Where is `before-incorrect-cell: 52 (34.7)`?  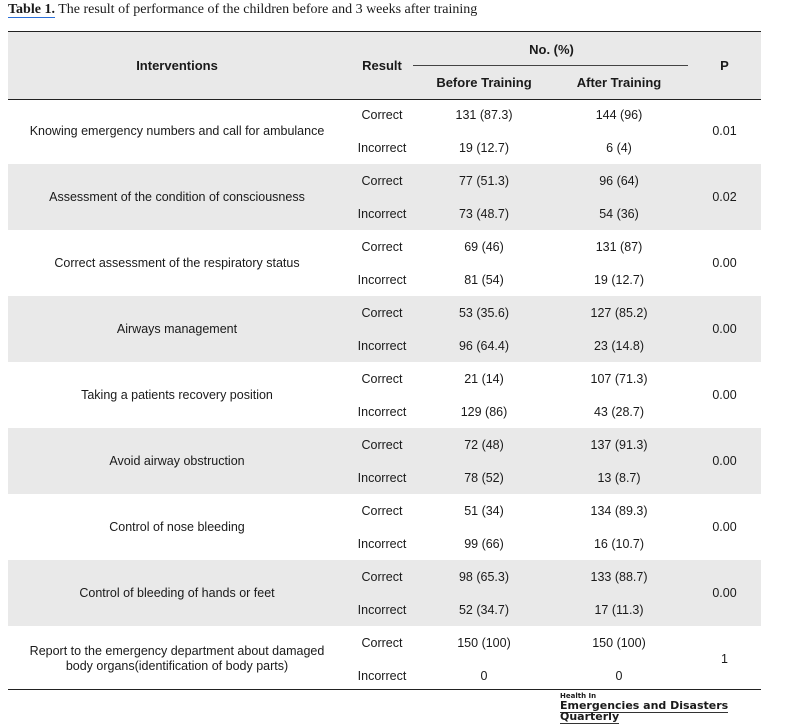
before-incorrect-cell: 52 (34.7) is located at coordinates (484, 610).